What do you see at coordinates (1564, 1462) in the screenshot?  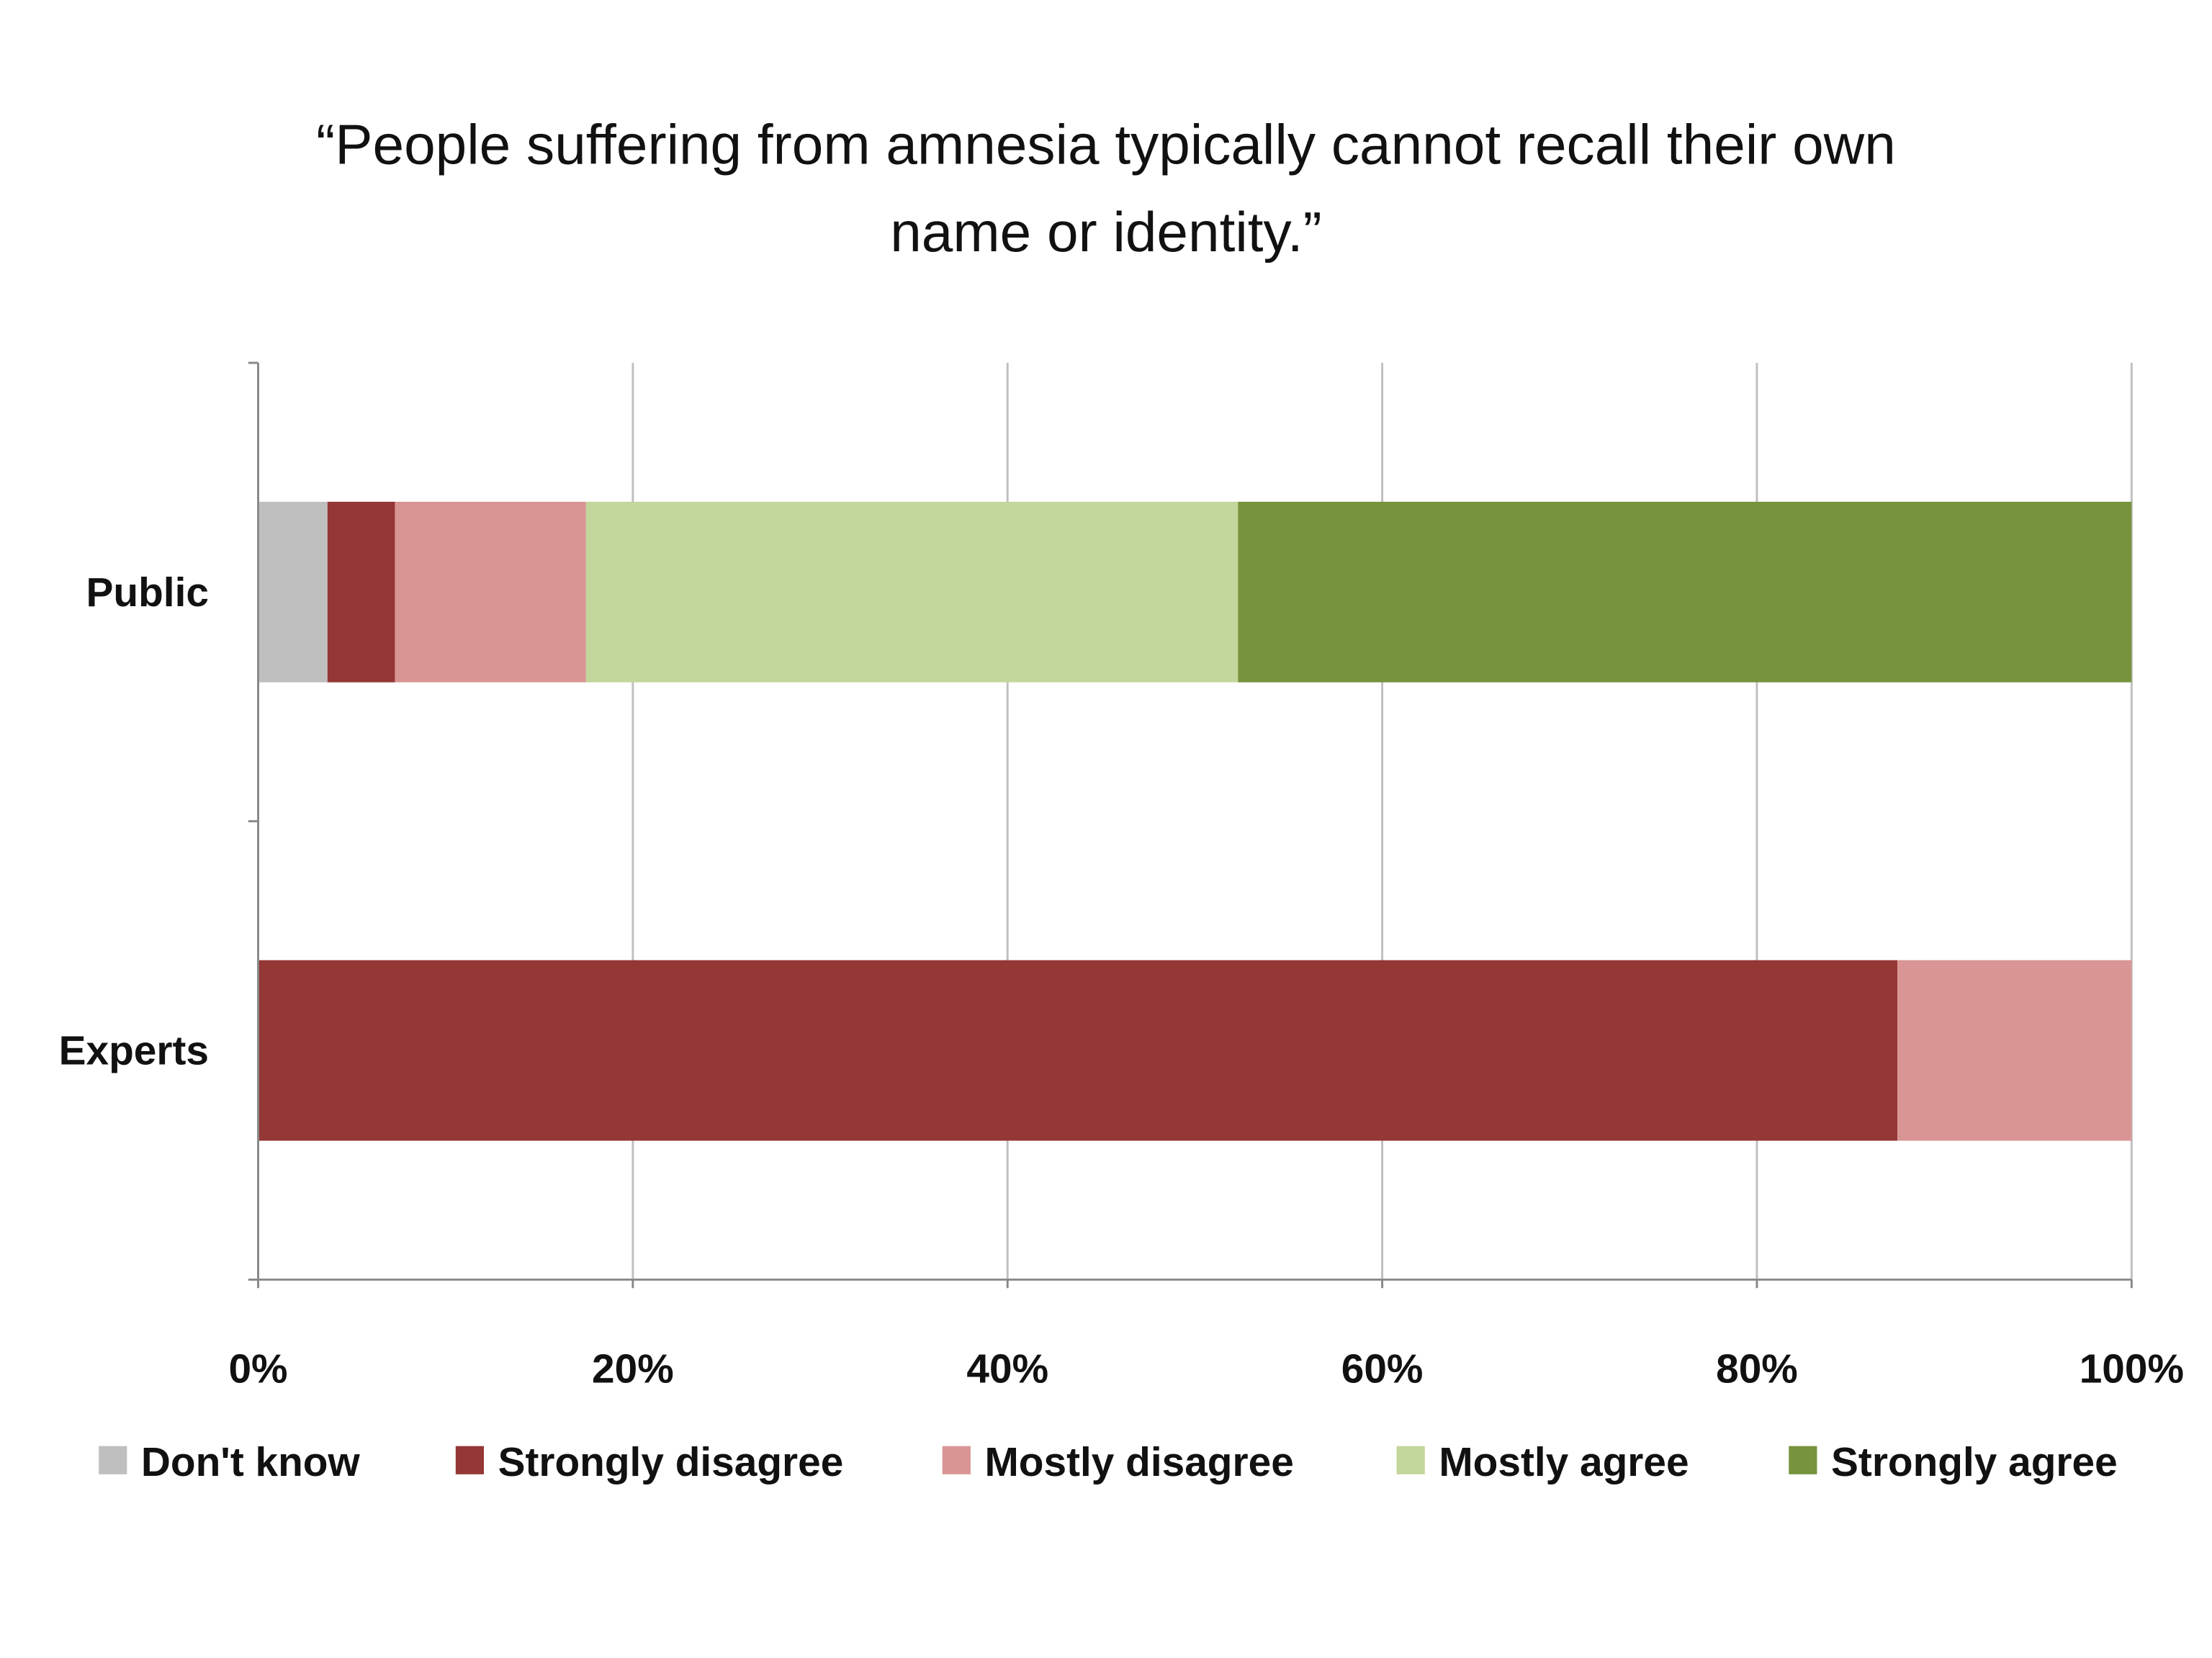 I see `legend-label: Mostly agree` at bounding box center [1564, 1462].